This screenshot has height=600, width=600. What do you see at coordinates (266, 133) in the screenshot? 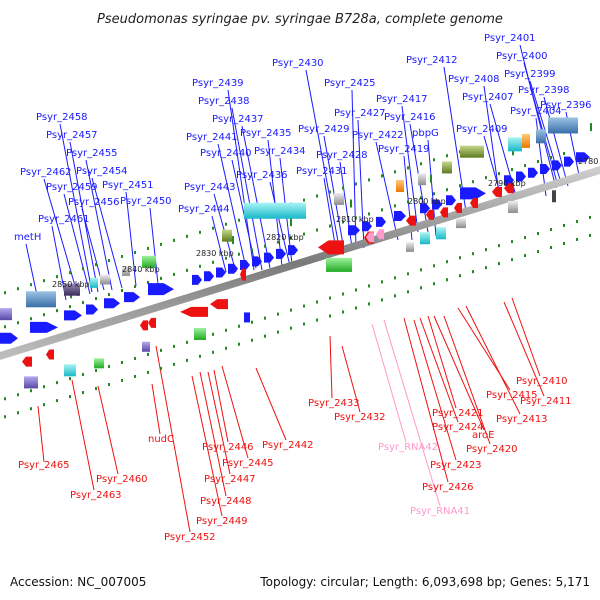
I see `gene-label: Psyr_2435` at bounding box center [266, 133].